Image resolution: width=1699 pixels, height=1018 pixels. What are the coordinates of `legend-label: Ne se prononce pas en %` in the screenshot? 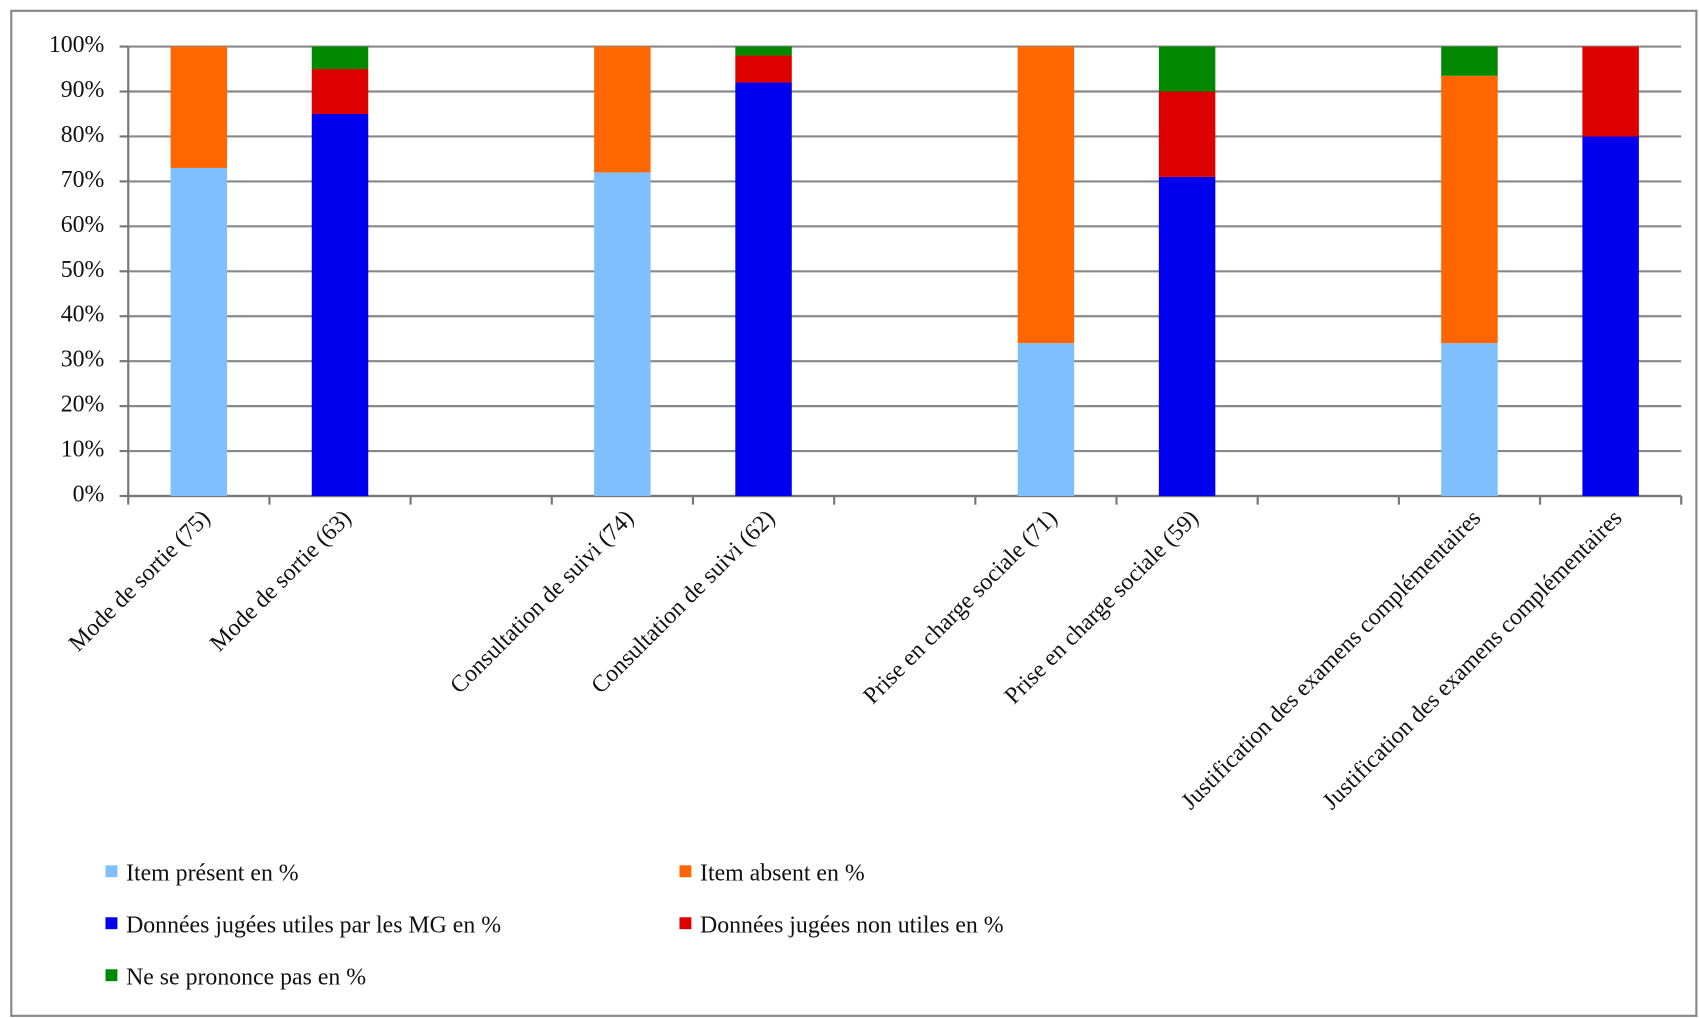 It's located at (246, 977).